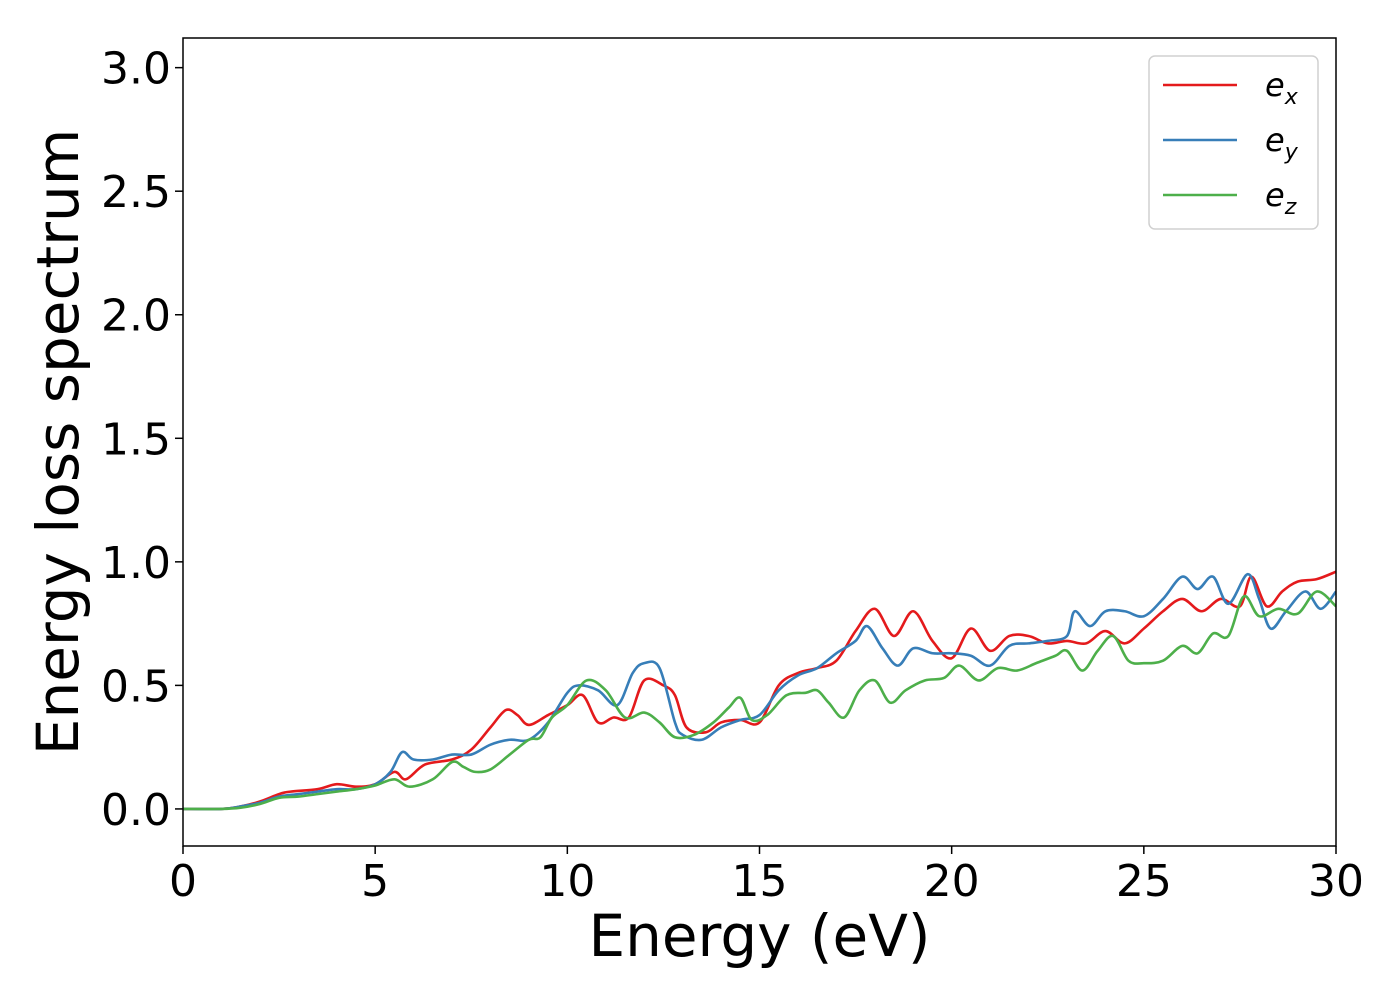  What do you see at coordinates (183, 881) in the screenshot?
I see `x-tick-label: 0` at bounding box center [183, 881].